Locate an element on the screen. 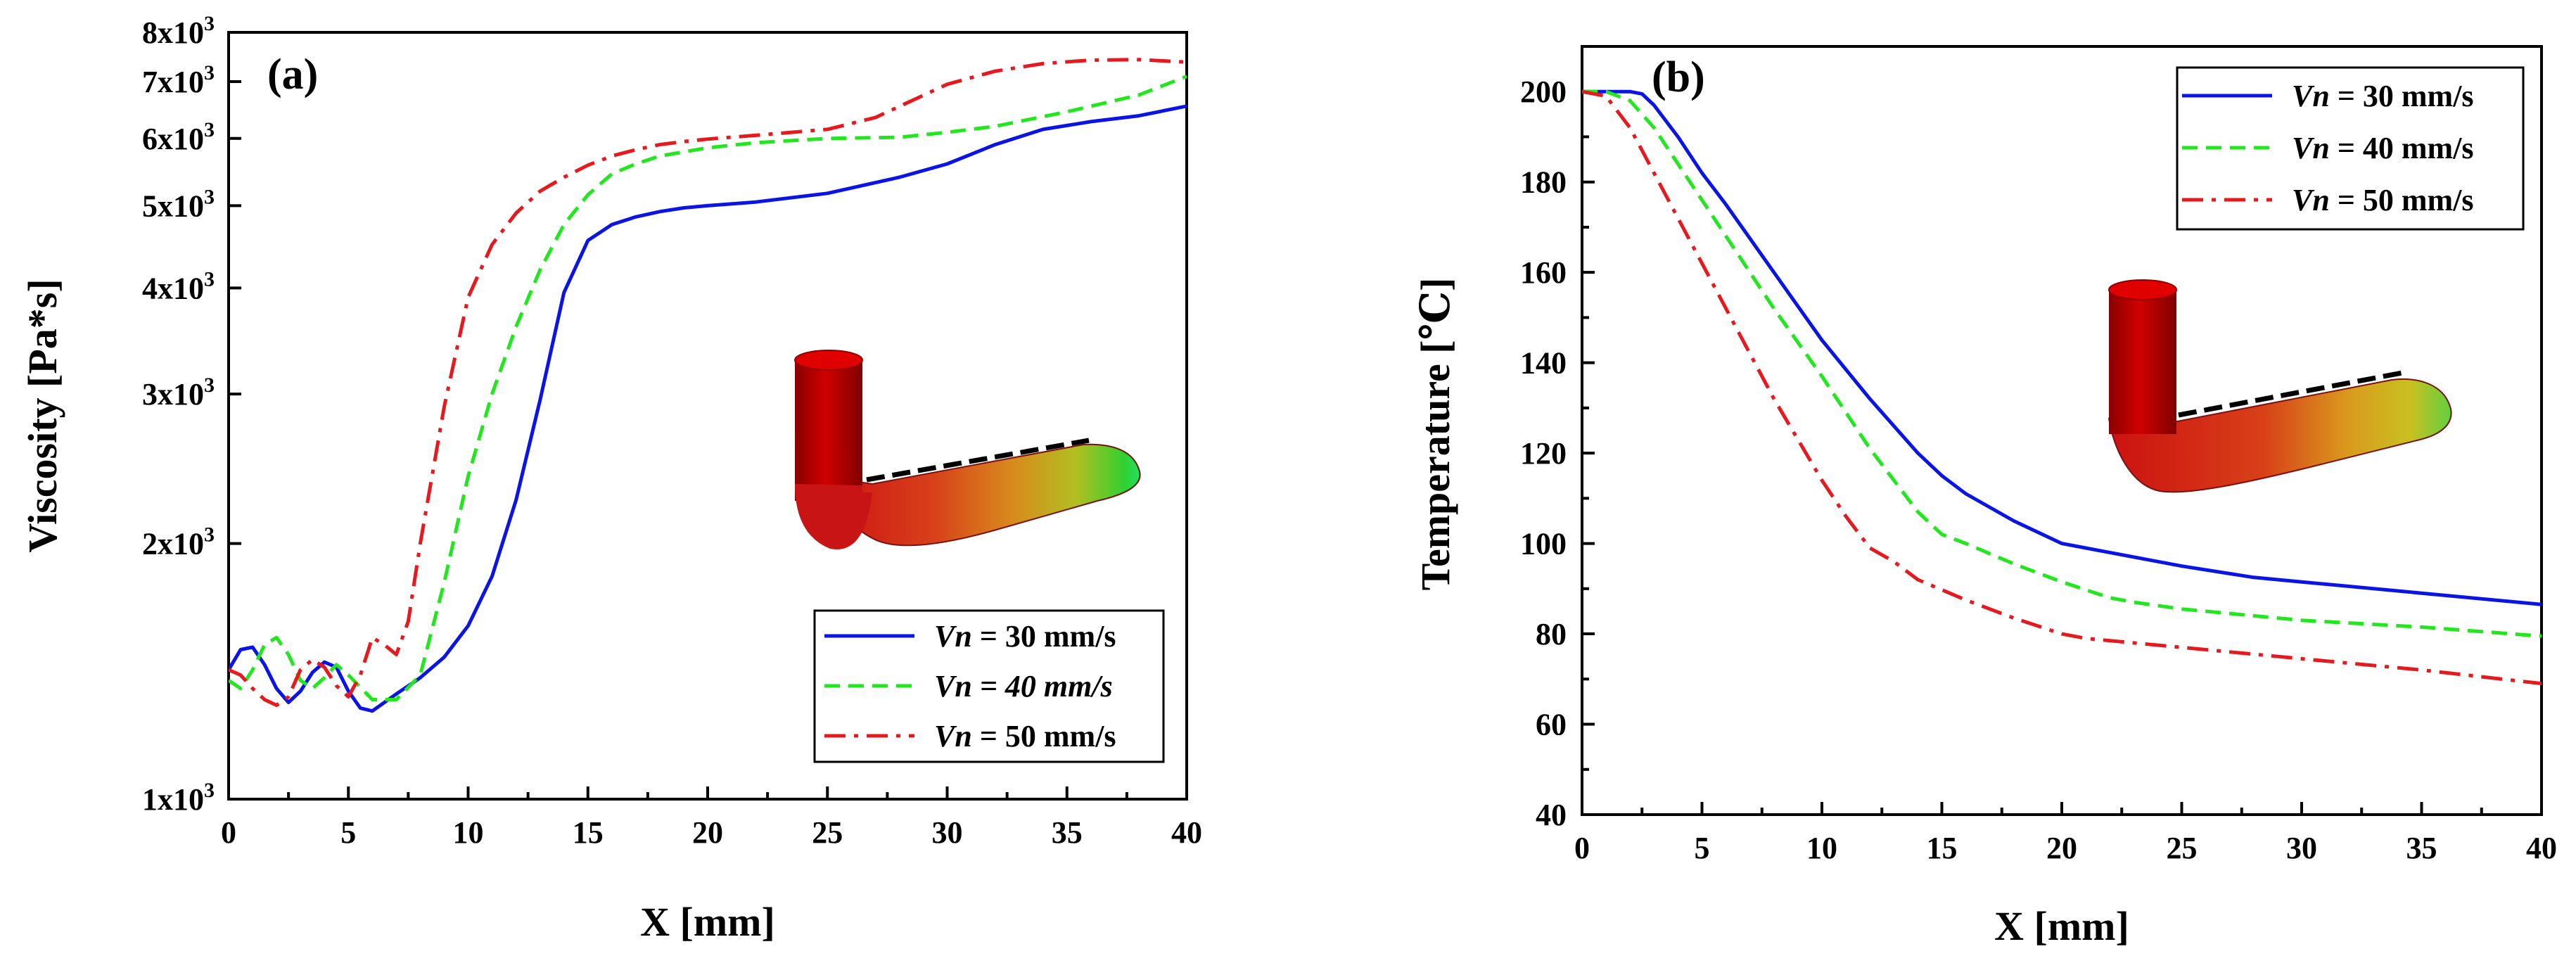 The height and width of the screenshot is (975, 2576). y-tick-label: 5x10³ is located at coordinates (178, 204).